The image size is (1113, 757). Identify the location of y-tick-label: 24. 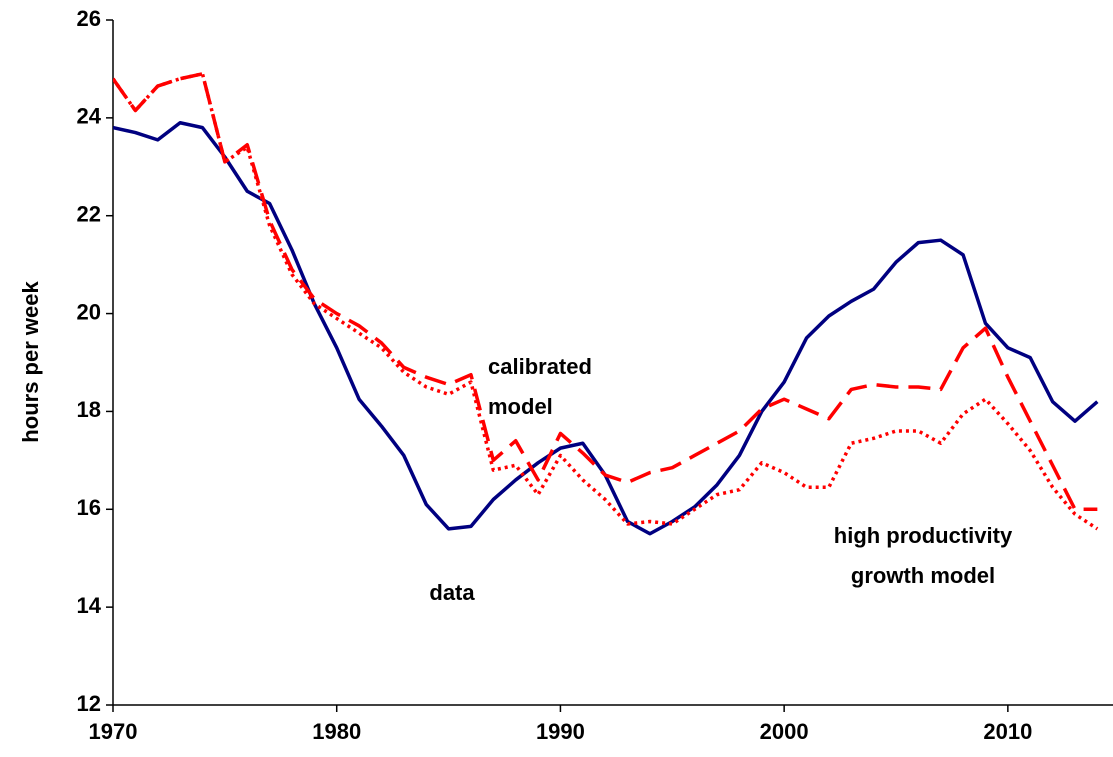
(89, 116).